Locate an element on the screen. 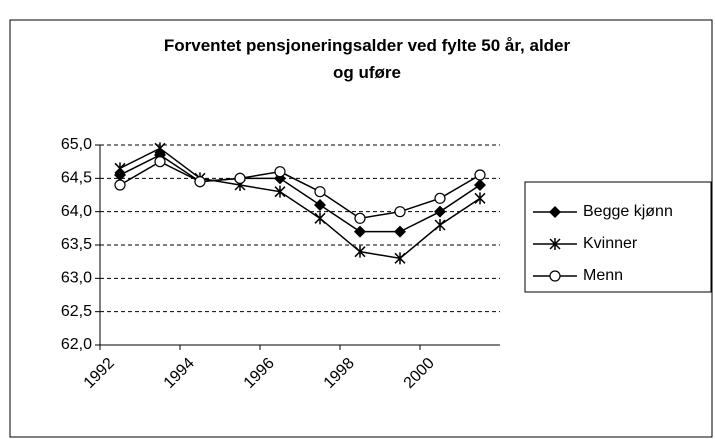  legend: Begge kjønn Kvinner Menn is located at coordinates (618, 237).